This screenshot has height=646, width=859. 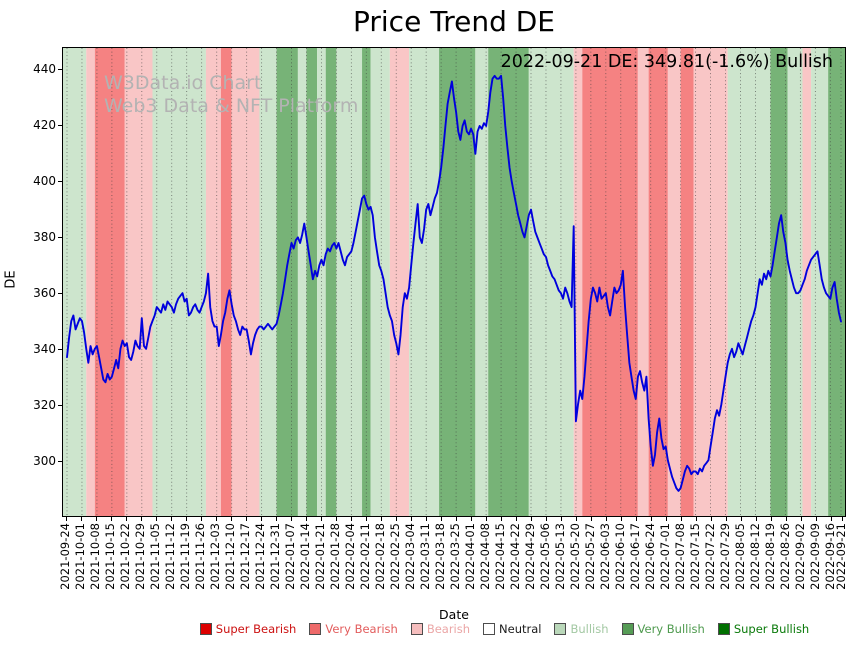 I want to click on x-tick-label: 2022-02-25, so click(x=395, y=556).